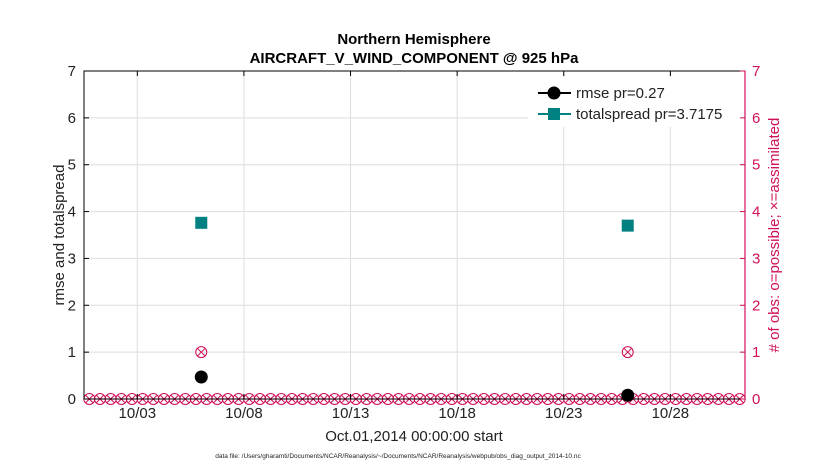 Image resolution: width=830 pixels, height=475 pixels. Describe the element at coordinates (756, 352) in the screenshot. I see `y2-tick-label: 1` at that location.